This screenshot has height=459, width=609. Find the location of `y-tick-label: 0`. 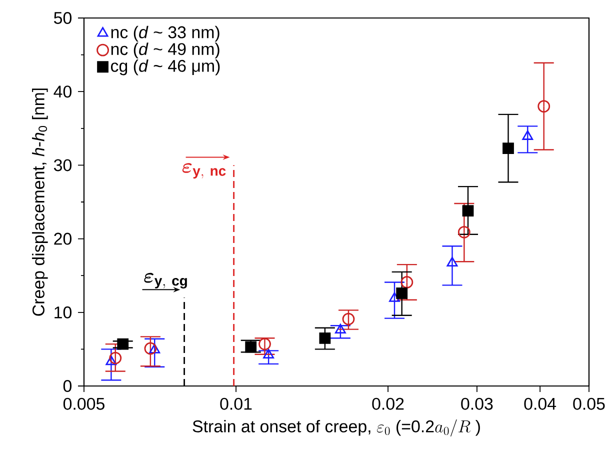

y-tick-label: 0 is located at coordinates (67, 386).